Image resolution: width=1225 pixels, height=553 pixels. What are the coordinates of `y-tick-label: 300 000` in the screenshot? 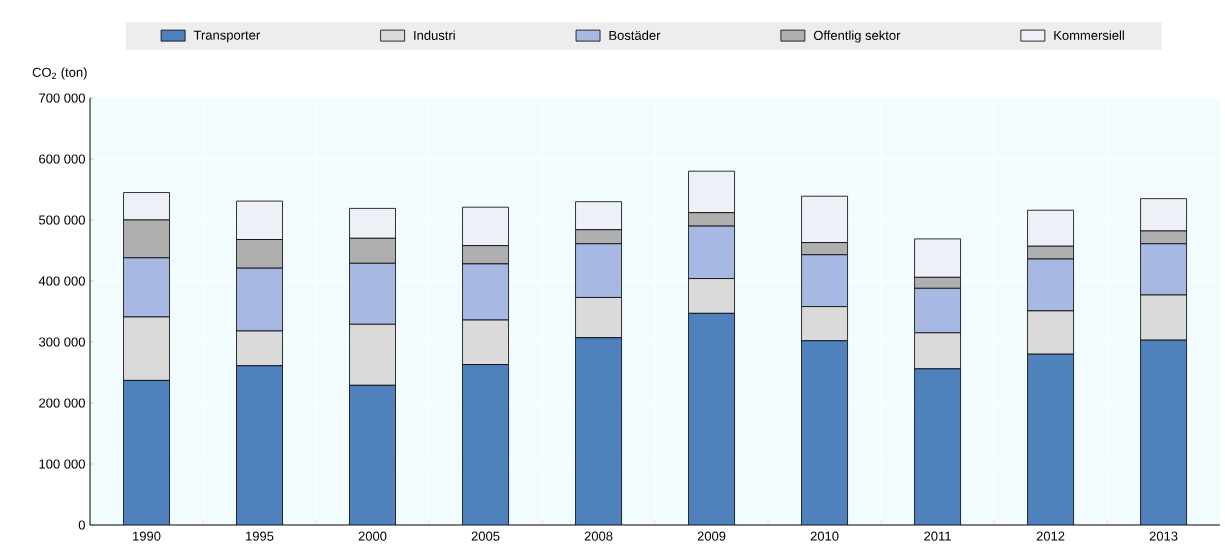 It's located at (61, 342).